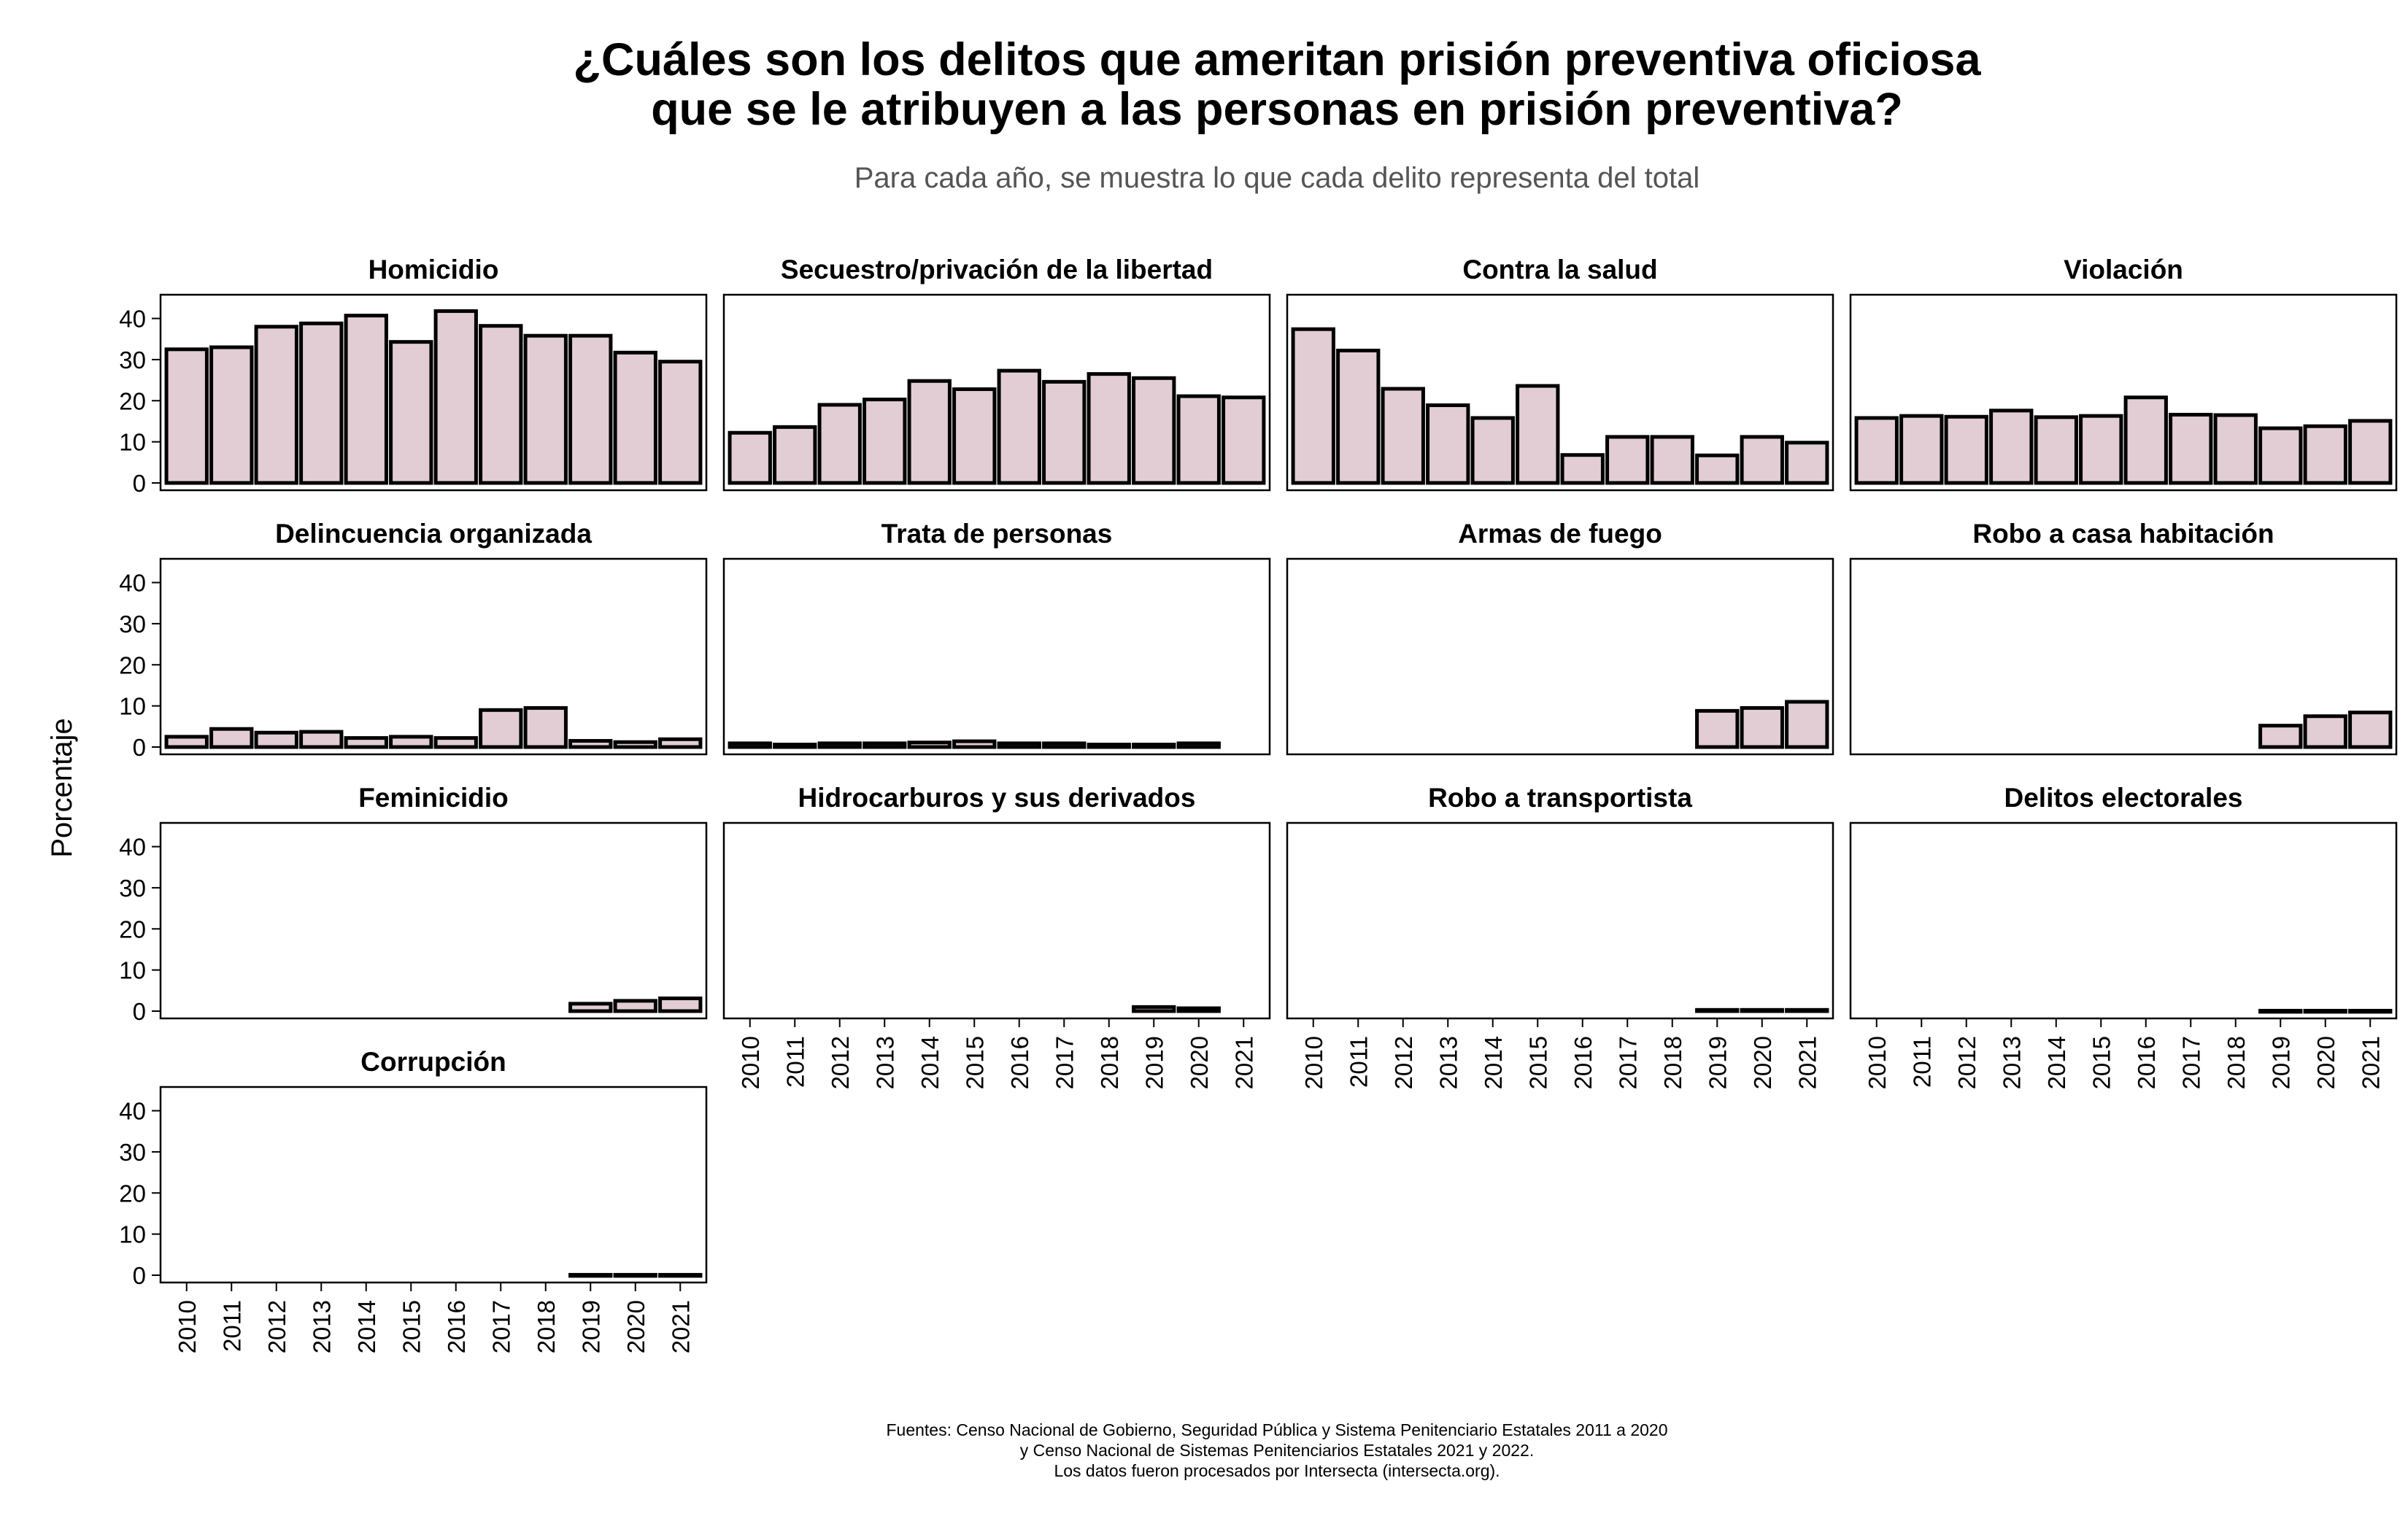 The image size is (2408, 1532). I want to click on bar-delitos-electorales-2019, so click(2280, 1011).